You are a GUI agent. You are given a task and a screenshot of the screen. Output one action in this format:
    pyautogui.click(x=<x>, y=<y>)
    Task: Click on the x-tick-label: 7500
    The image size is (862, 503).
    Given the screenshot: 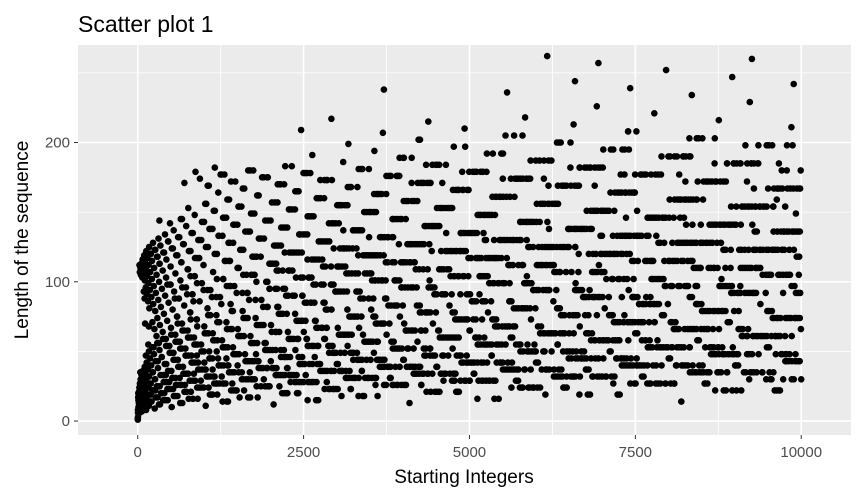 What is the action you would take?
    pyautogui.click(x=635, y=452)
    